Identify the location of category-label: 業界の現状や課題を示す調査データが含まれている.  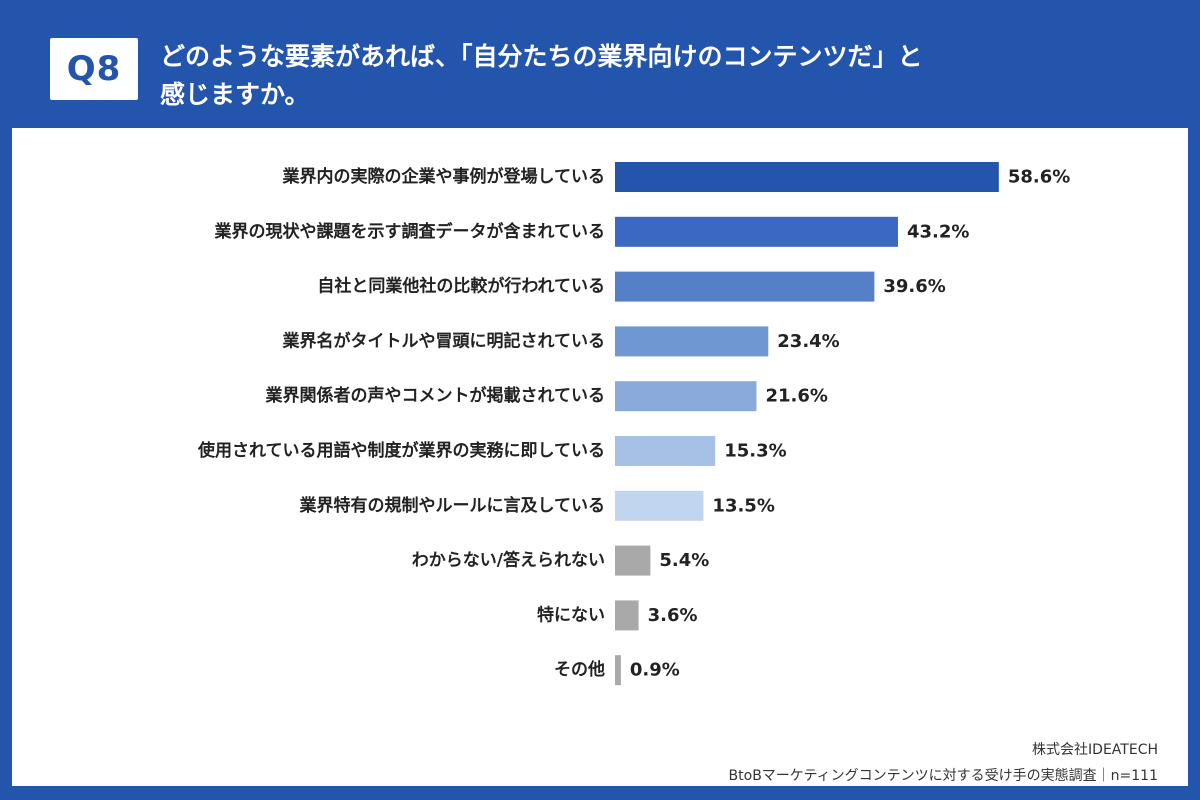
(410, 231).